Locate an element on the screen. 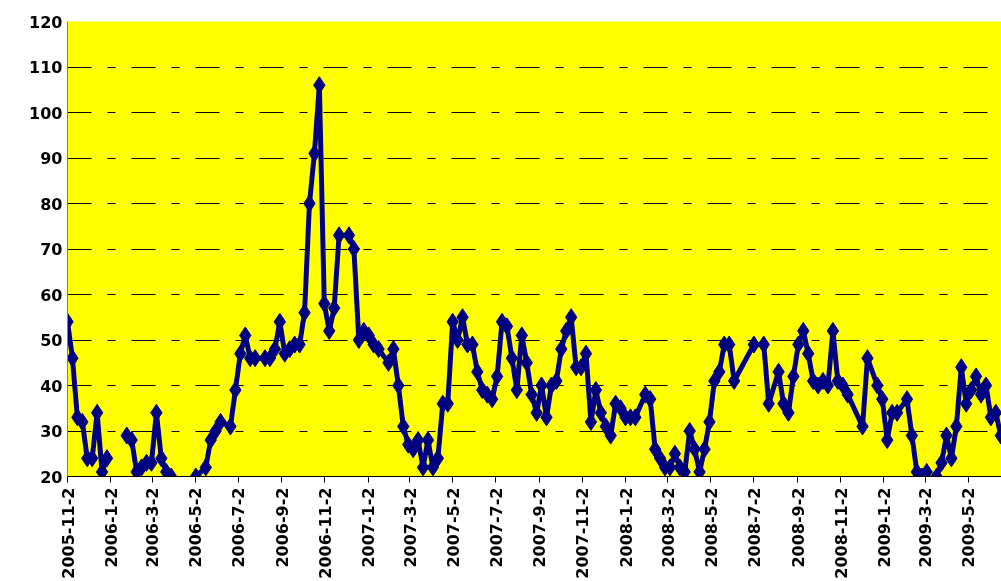 The width and height of the screenshot is (1001, 581). x-tick-label: 2006-5-2 is located at coordinates (196, 527).